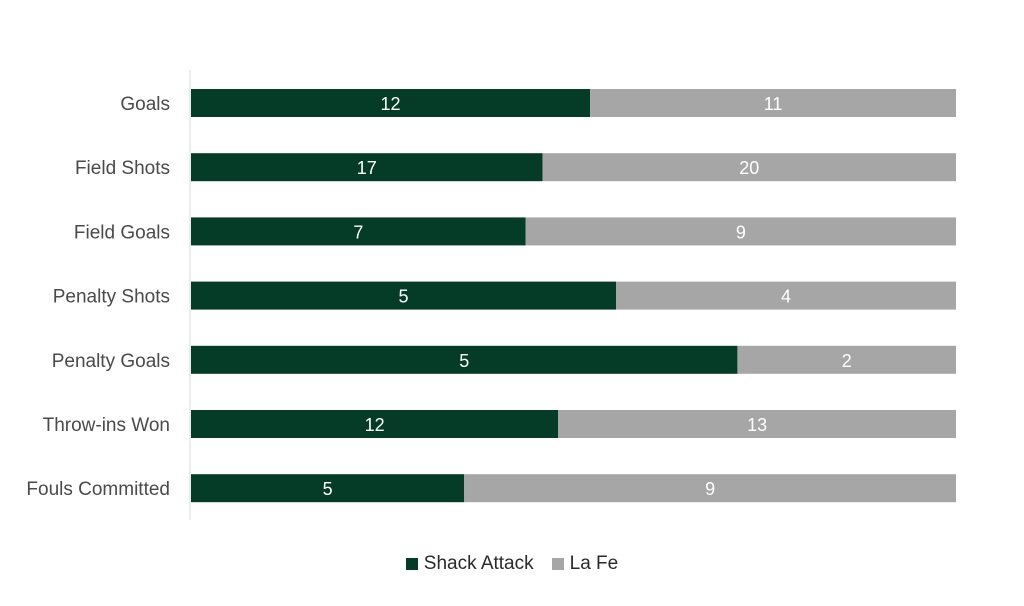 Image resolution: width=1024 pixels, height=606 pixels. I want to click on chart-legend: Shack Attack La Fe, so click(512, 564).